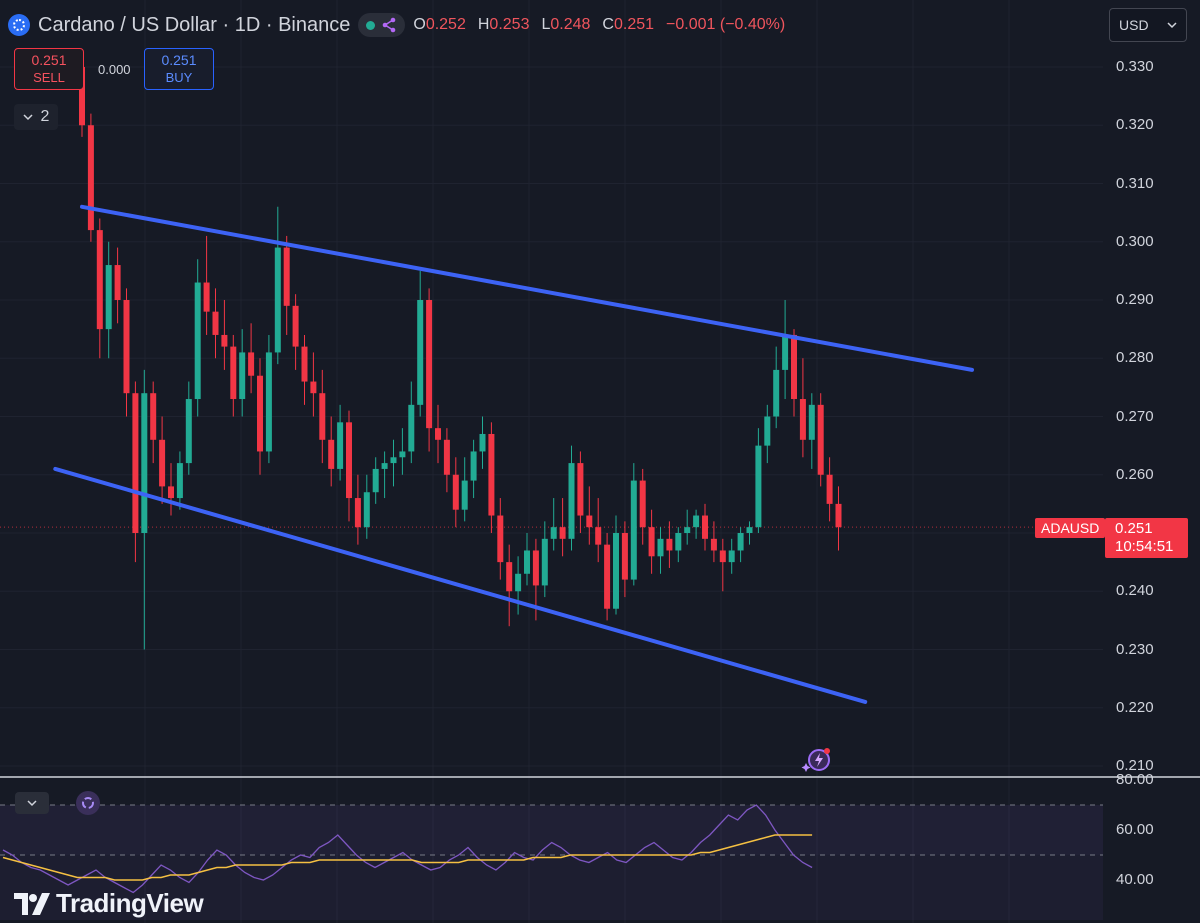 The width and height of the screenshot is (1200, 923). What do you see at coordinates (371, 25) in the screenshot?
I see `market-open-dot-icon` at bounding box center [371, 25].